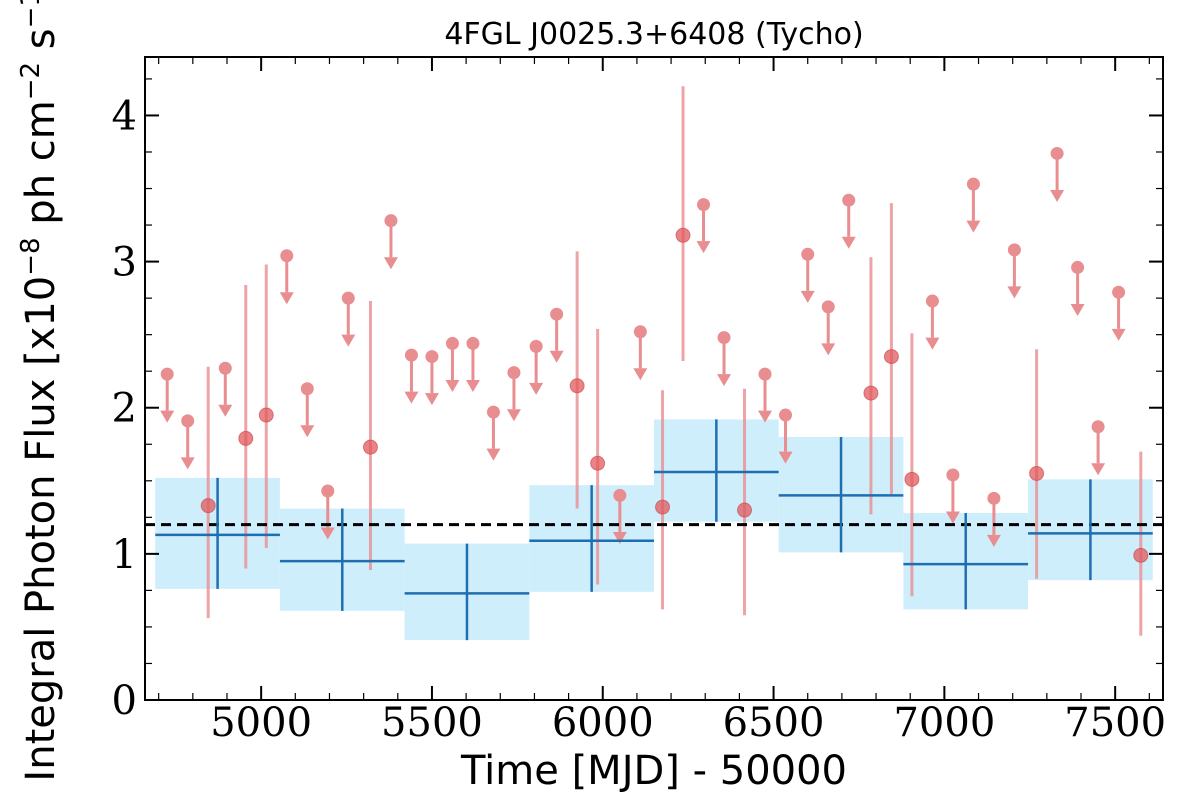 This screenshot has width=1200, height=800. I want to click on y-tick-label: 0, so click(124, 701).